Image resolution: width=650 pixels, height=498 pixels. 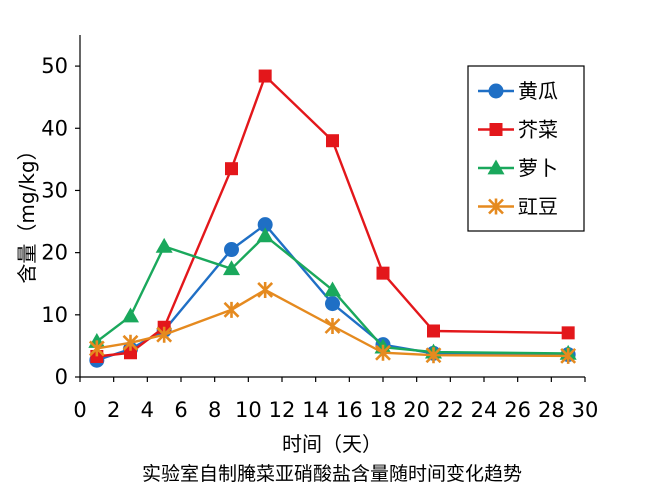 What do you see at coordinates (61, 377) in the screenshot?
I see `y-tick-label: 0` at bounding box center [61, 377].